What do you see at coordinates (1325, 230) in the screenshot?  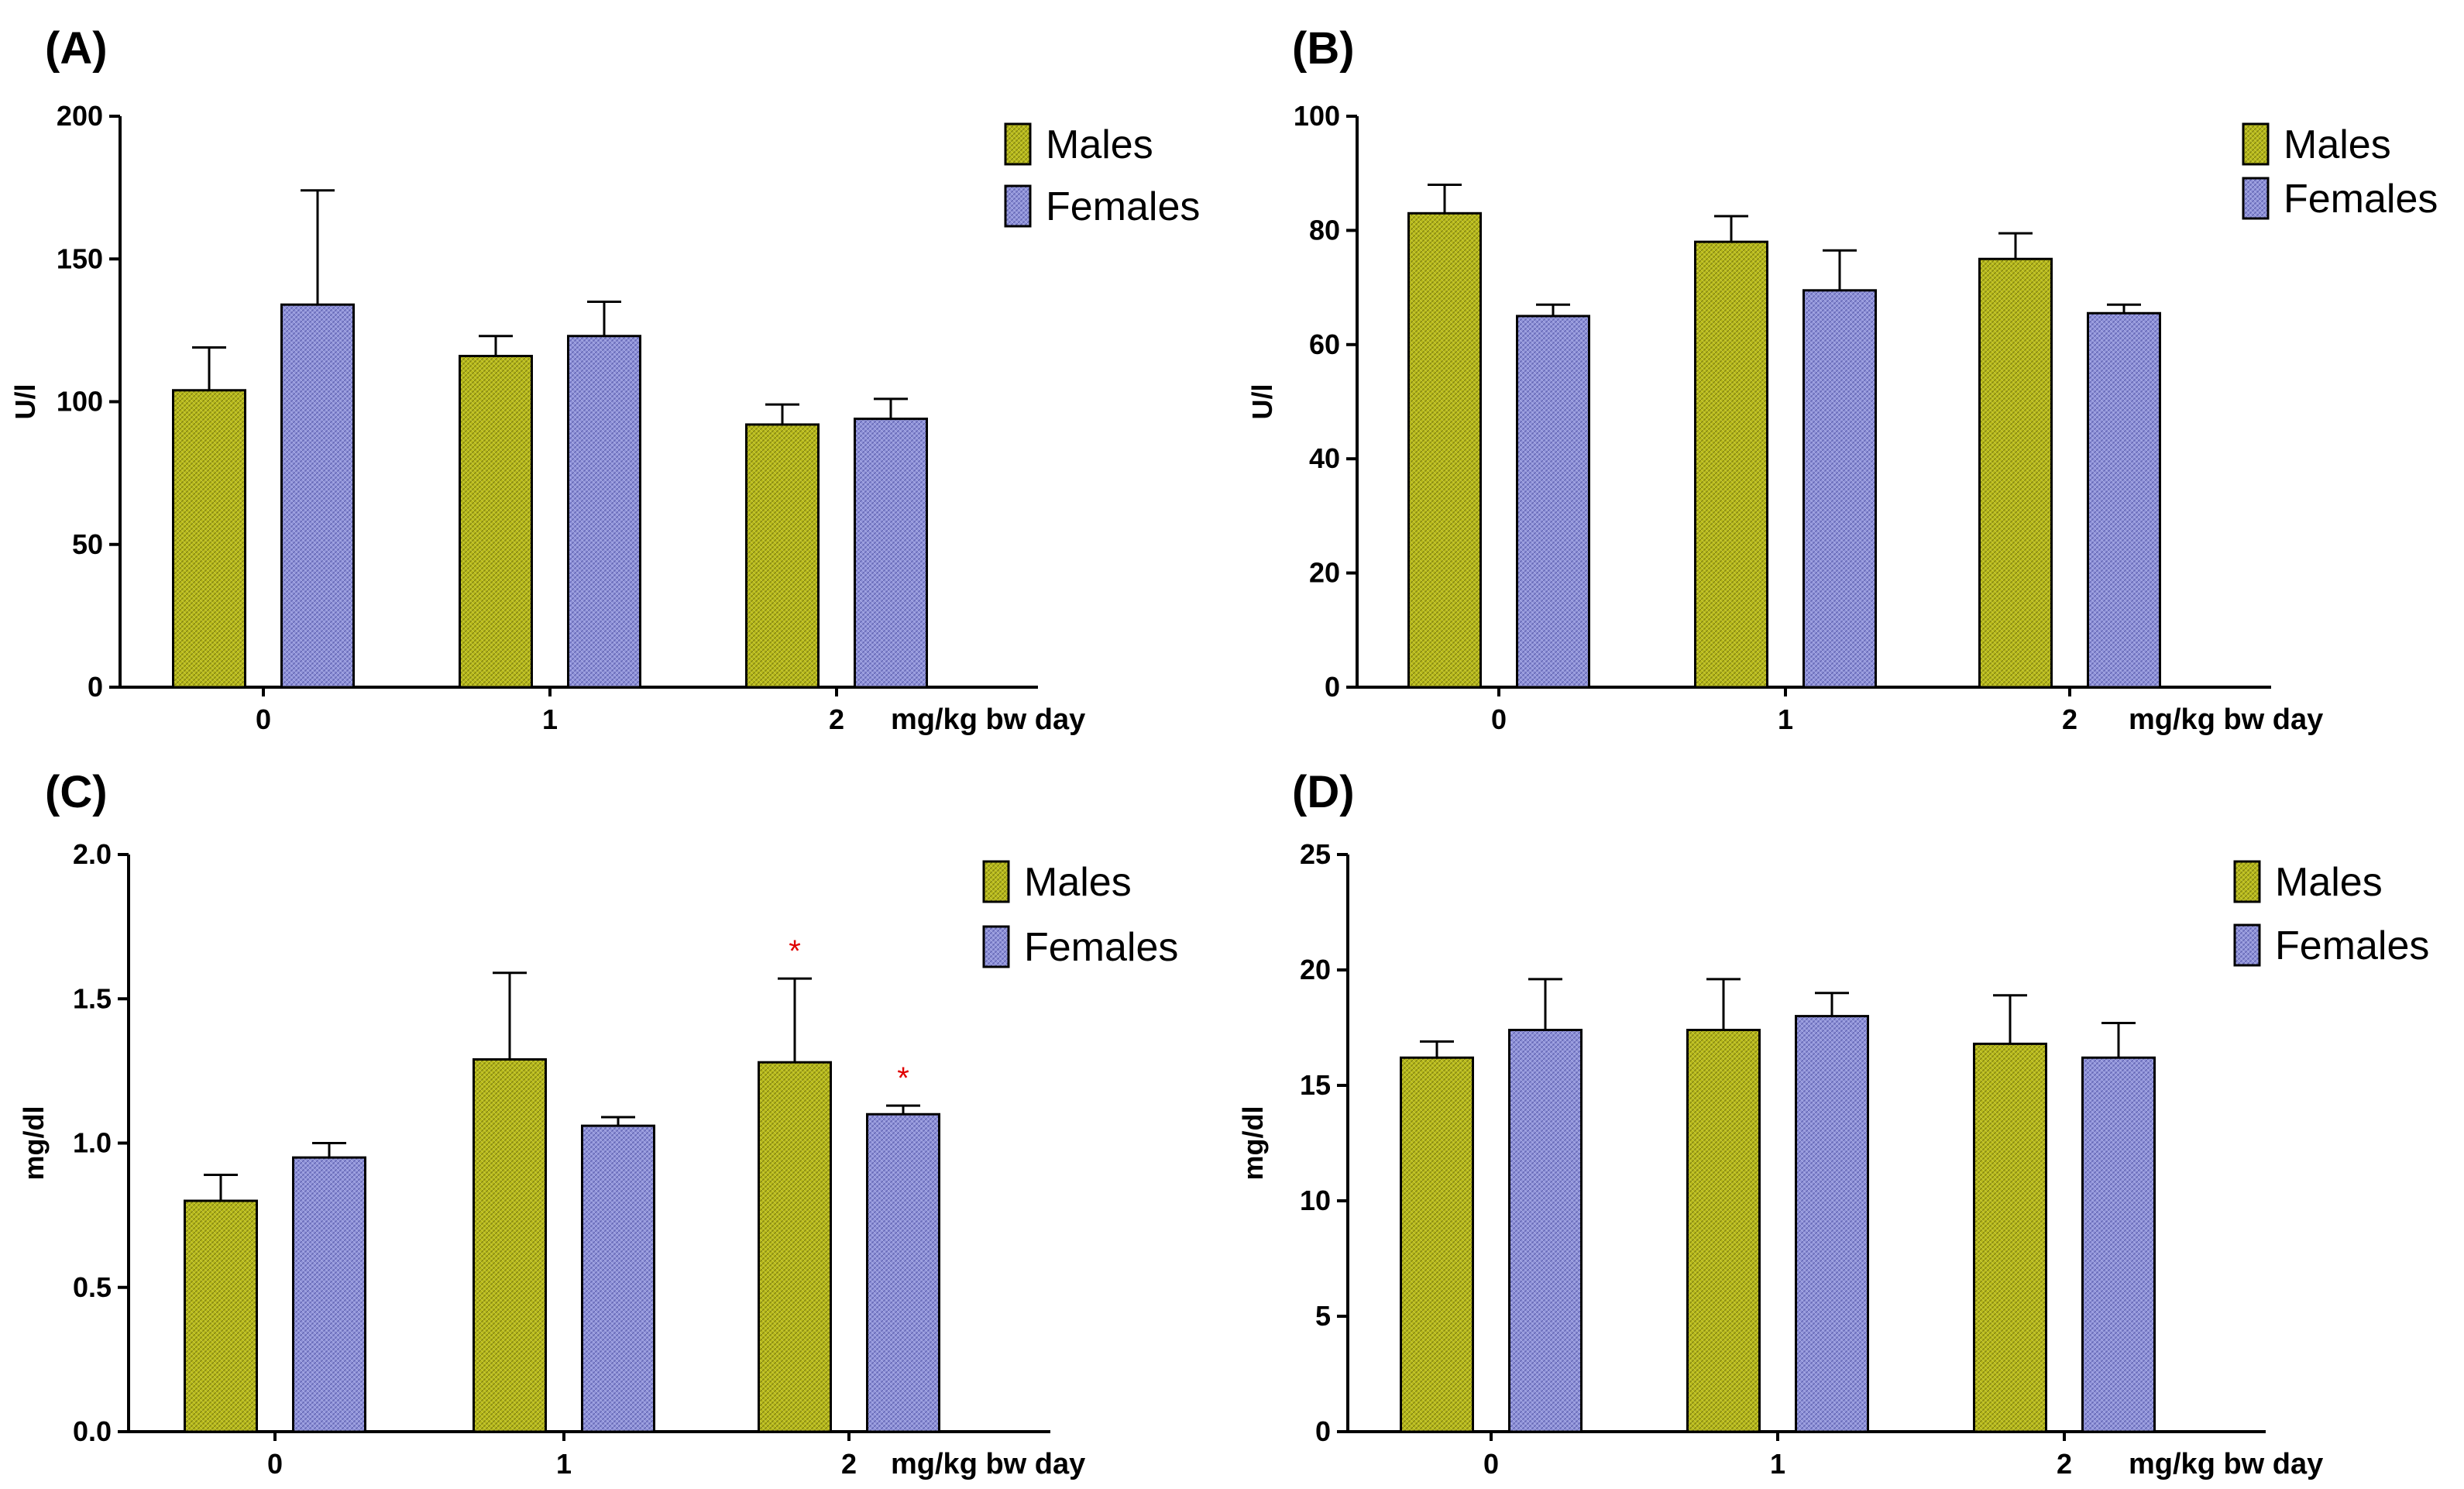 I see `y-tick-label: 80` at bounding box center [1325, 230].